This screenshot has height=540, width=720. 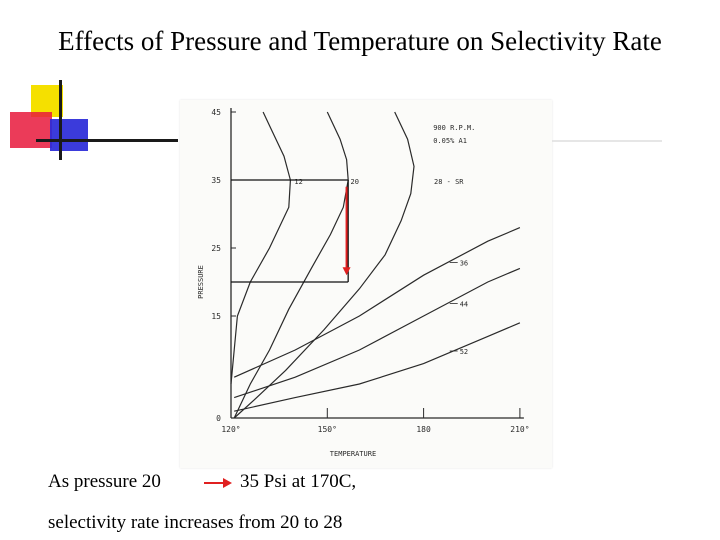 I want to click on caption-line-2: selectivity rate increases from 20 to 28, so click(x=195, y=522).